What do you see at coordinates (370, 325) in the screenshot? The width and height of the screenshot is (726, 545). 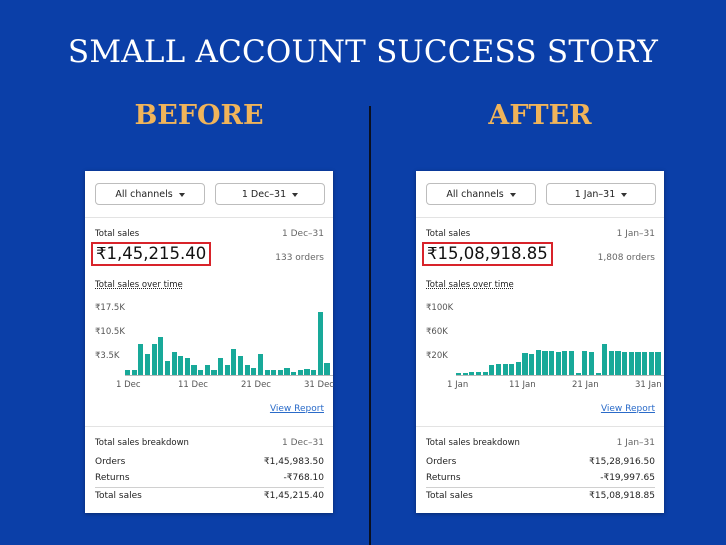 I see `divider` at bounding box center [370, 325].